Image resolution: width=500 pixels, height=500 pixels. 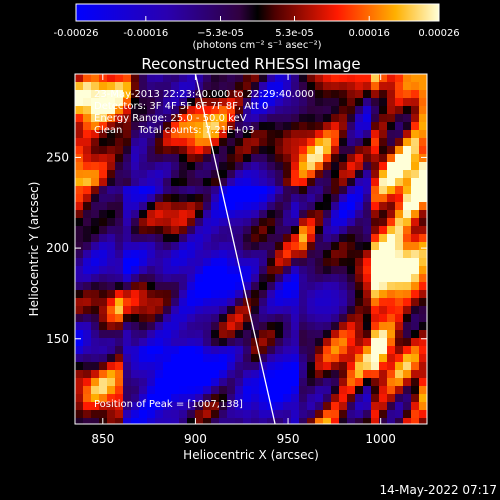 I want to click on colorbar-gradient, so click(x=257, y=12).